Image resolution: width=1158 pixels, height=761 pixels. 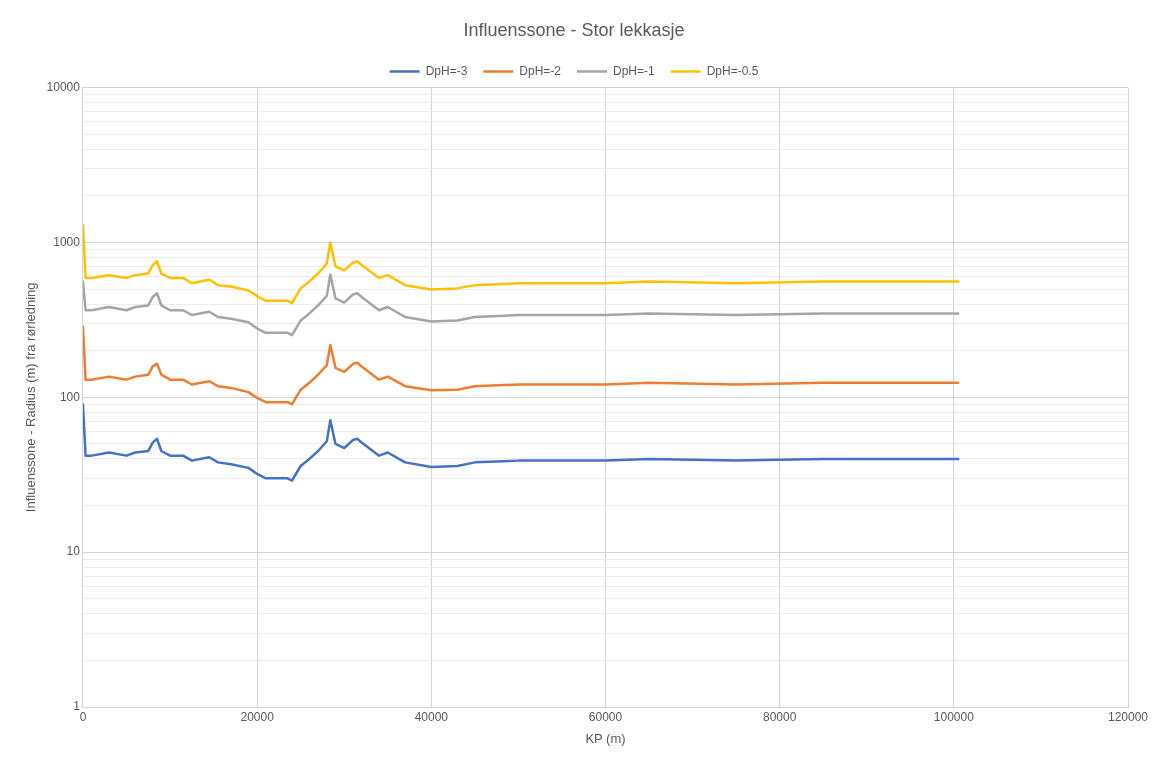 I want to click on legend-label: DpH=-3, so click(x=446, y=70).